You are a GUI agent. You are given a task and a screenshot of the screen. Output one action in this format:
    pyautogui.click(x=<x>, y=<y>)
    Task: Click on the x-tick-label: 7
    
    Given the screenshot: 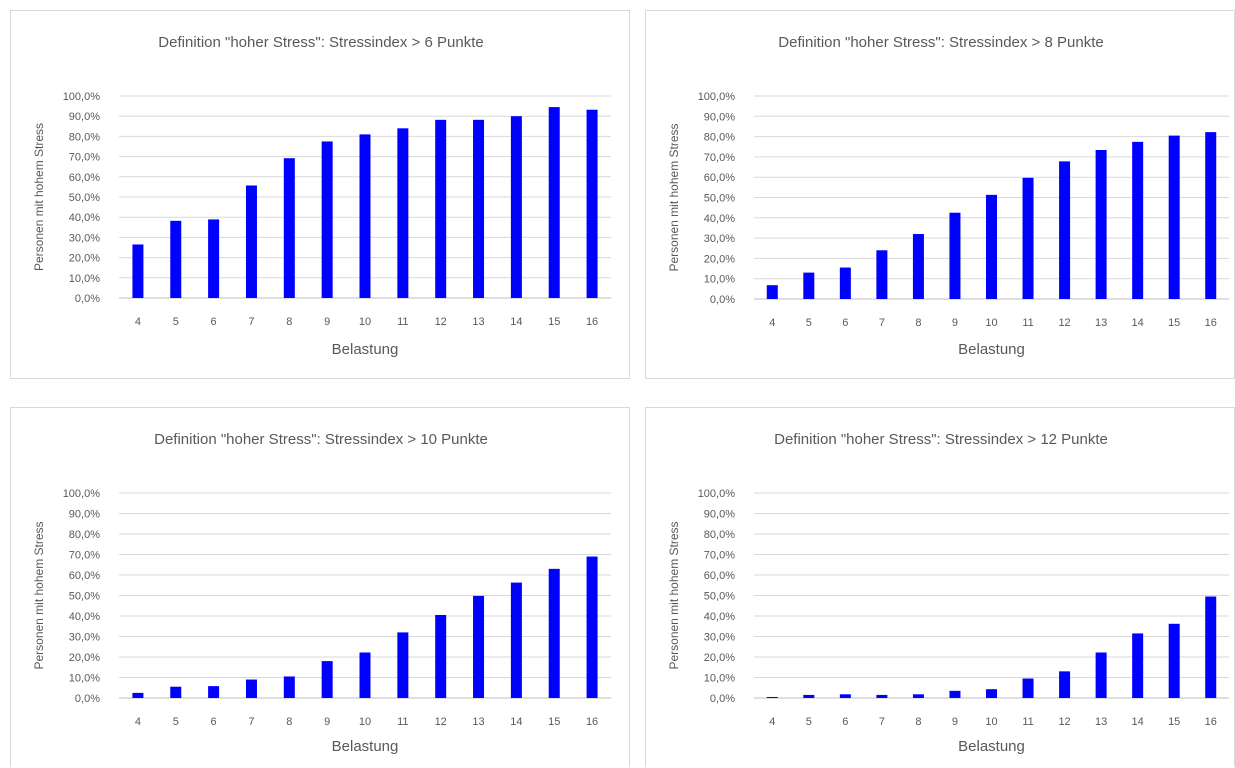 What is the action you would take?
    pyautogui.click(x=882, y=323)
    